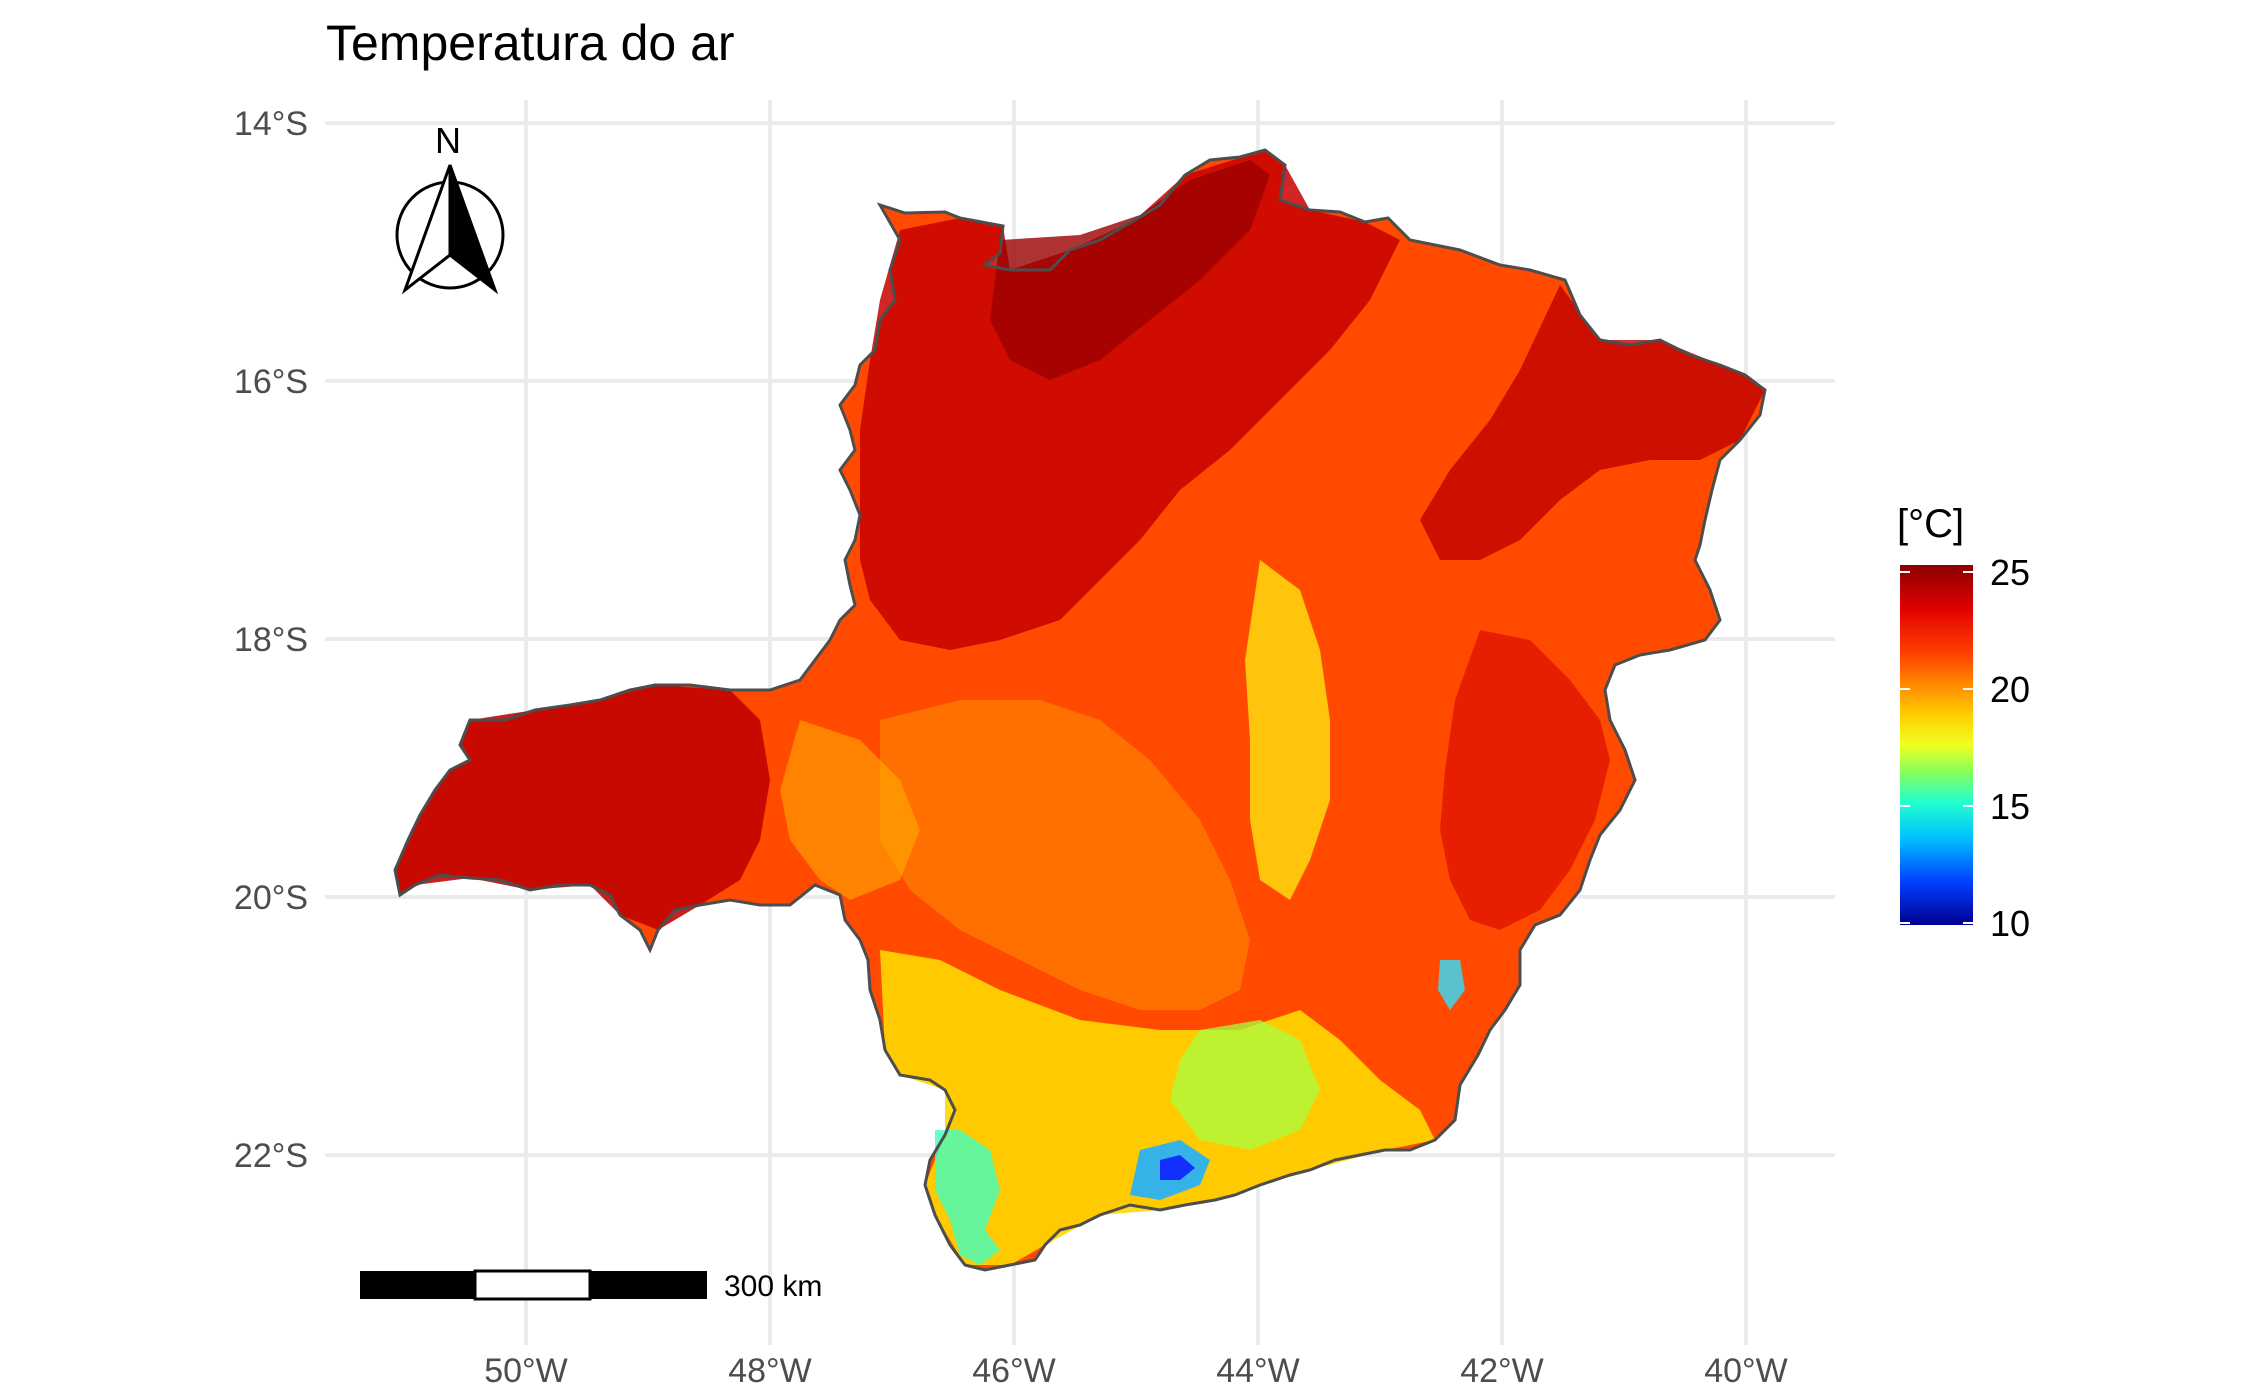 The image size is (2259, 1395). I want to click on lon-label-44: 44°W, so click(1258, 1371).